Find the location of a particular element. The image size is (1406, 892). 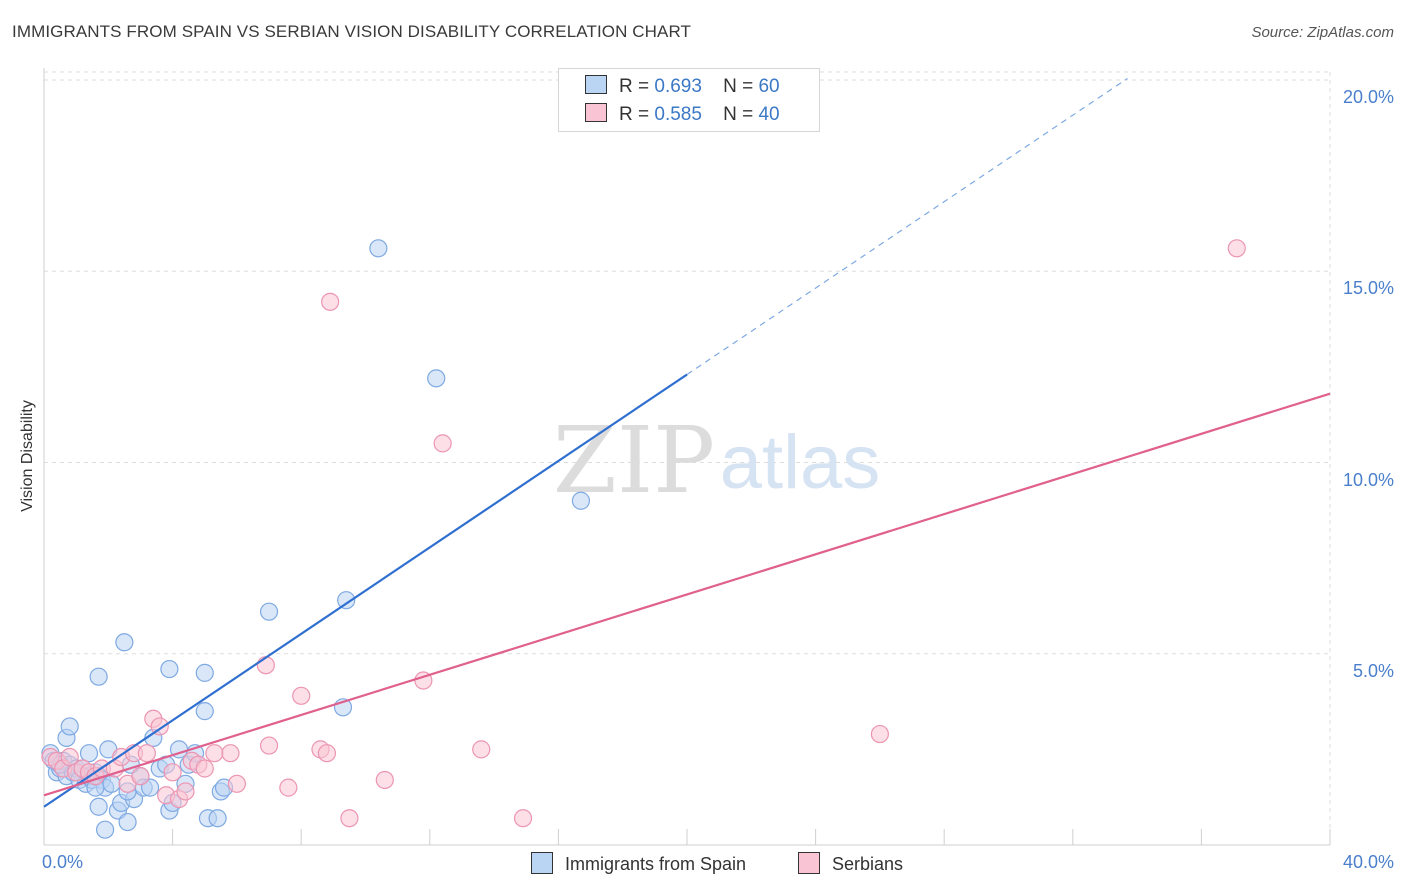

legend-r-value: 0.693 is located at coordinates (678, 86).